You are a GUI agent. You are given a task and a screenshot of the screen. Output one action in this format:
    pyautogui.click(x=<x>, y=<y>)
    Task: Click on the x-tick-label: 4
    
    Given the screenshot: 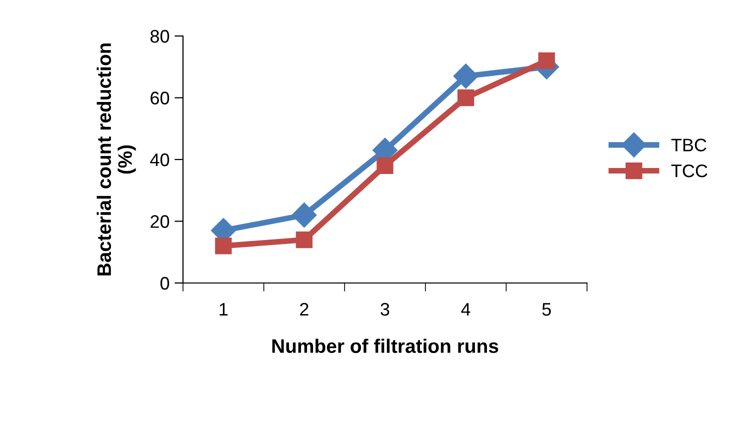 What is the action you would take?
    pyautogui.click(x=465, y=309)
    